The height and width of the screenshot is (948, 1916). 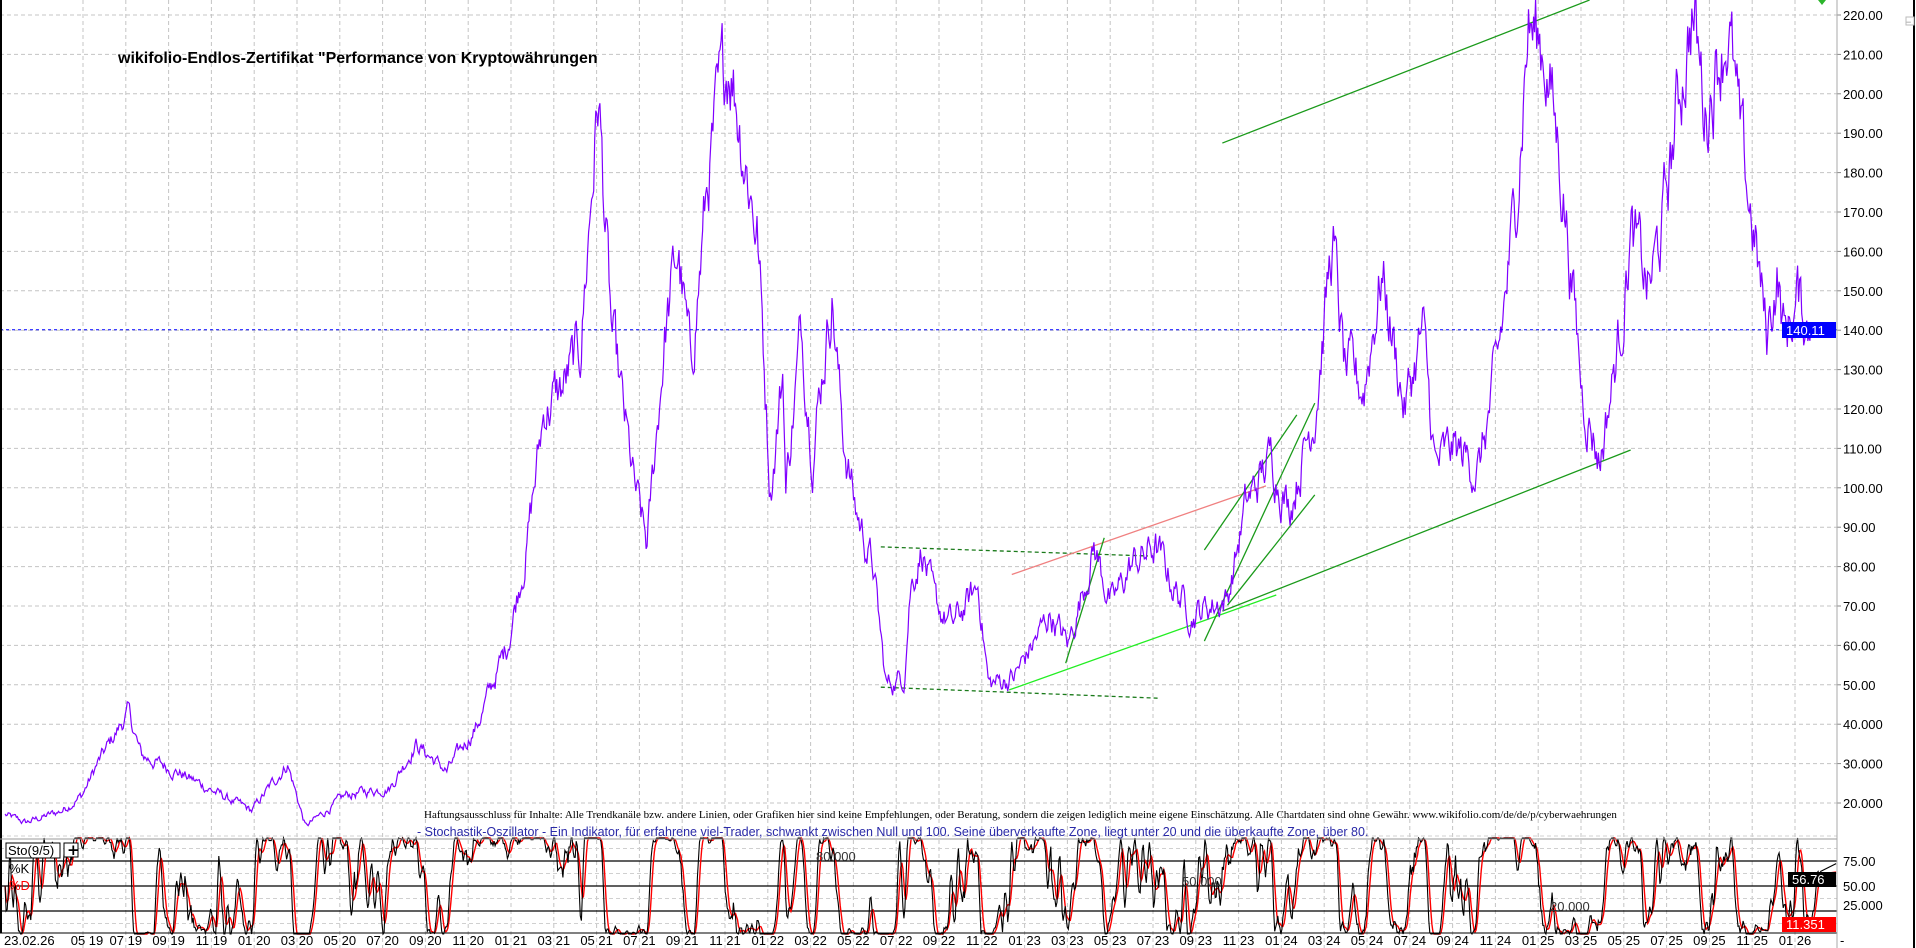 What do you see at coordinates (1324, 940) in the screenshot?
I see `x-tick-label: 03 24` at bounding box center [1324, 940].